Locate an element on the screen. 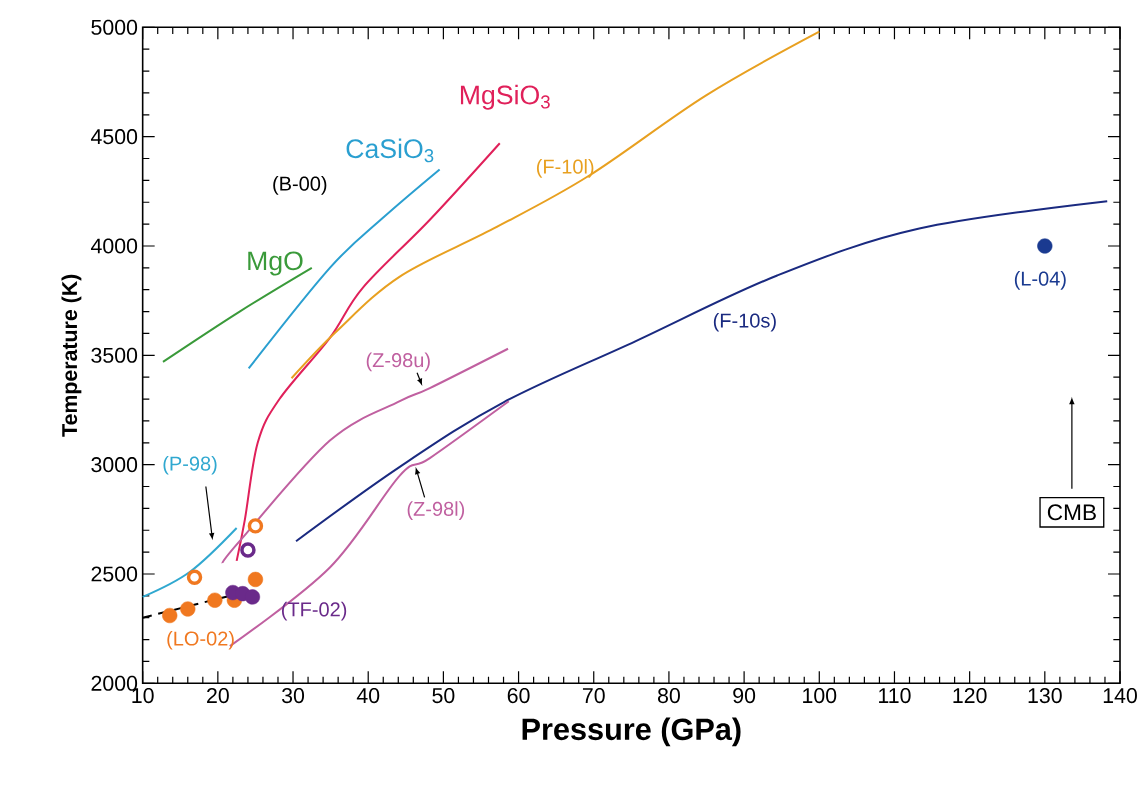  x-tick-label: 100 is located at coordinates (820, 696).